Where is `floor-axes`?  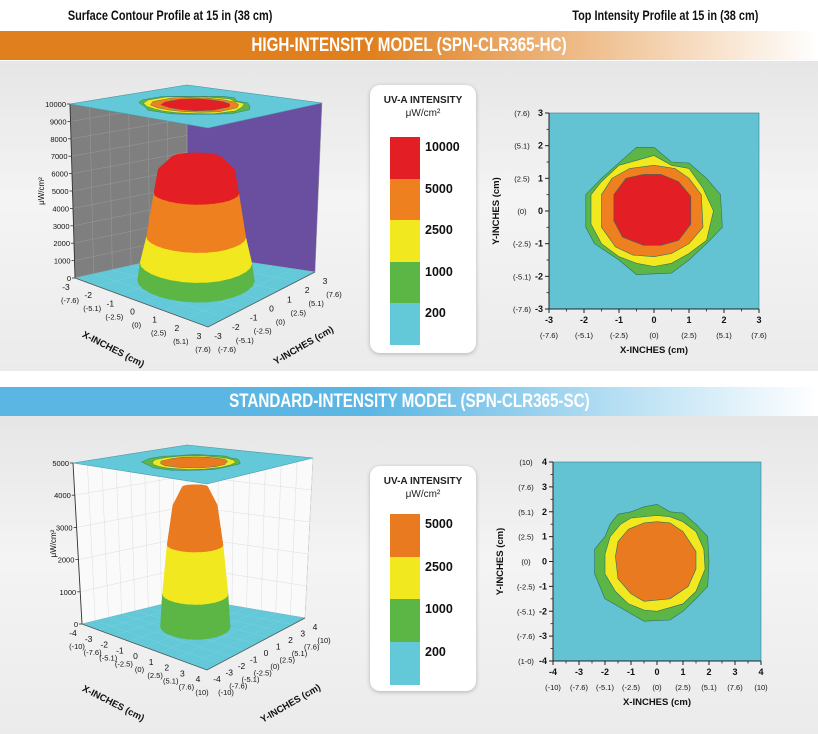 floor-axes is located at coordinates (195, 299).